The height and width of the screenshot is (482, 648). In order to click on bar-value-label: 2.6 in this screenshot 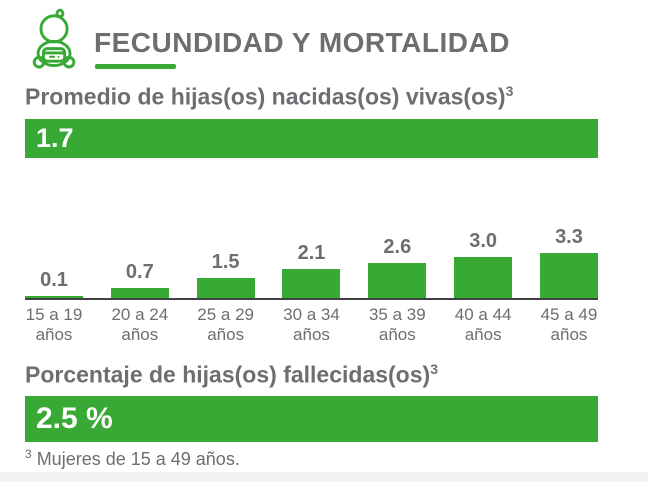, I will do `click(397, 246)`.